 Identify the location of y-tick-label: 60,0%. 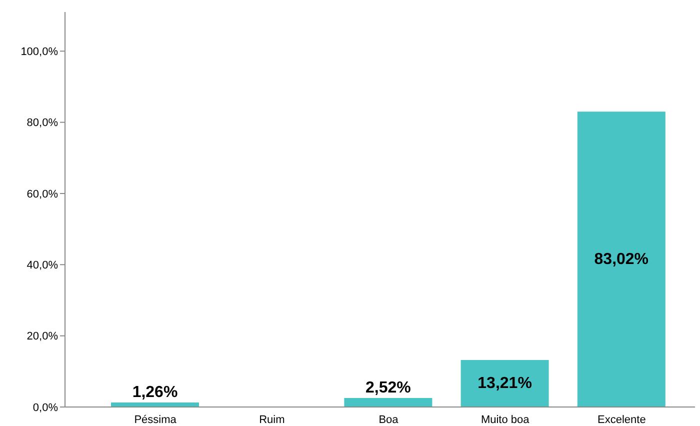
(42, 194).